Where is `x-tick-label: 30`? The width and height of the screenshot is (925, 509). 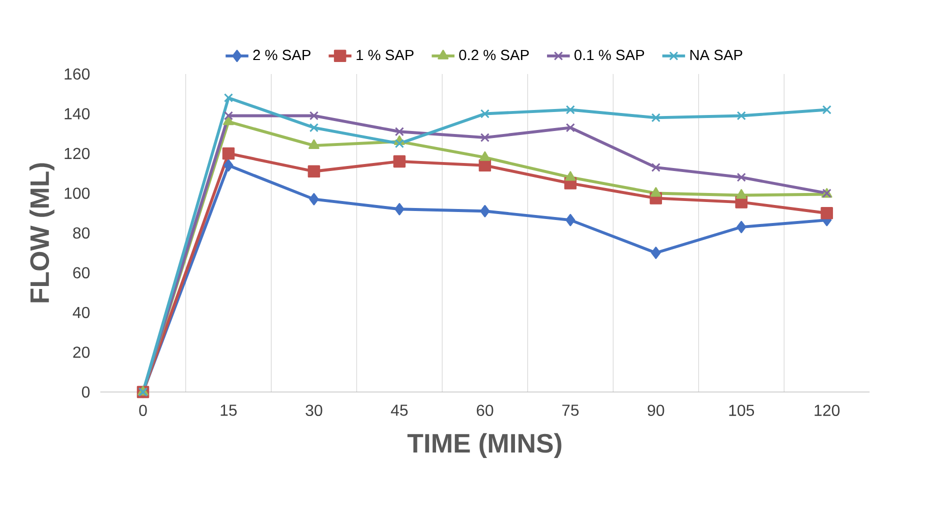
x-tick-label: 30 is located at coordinates (314, 410).